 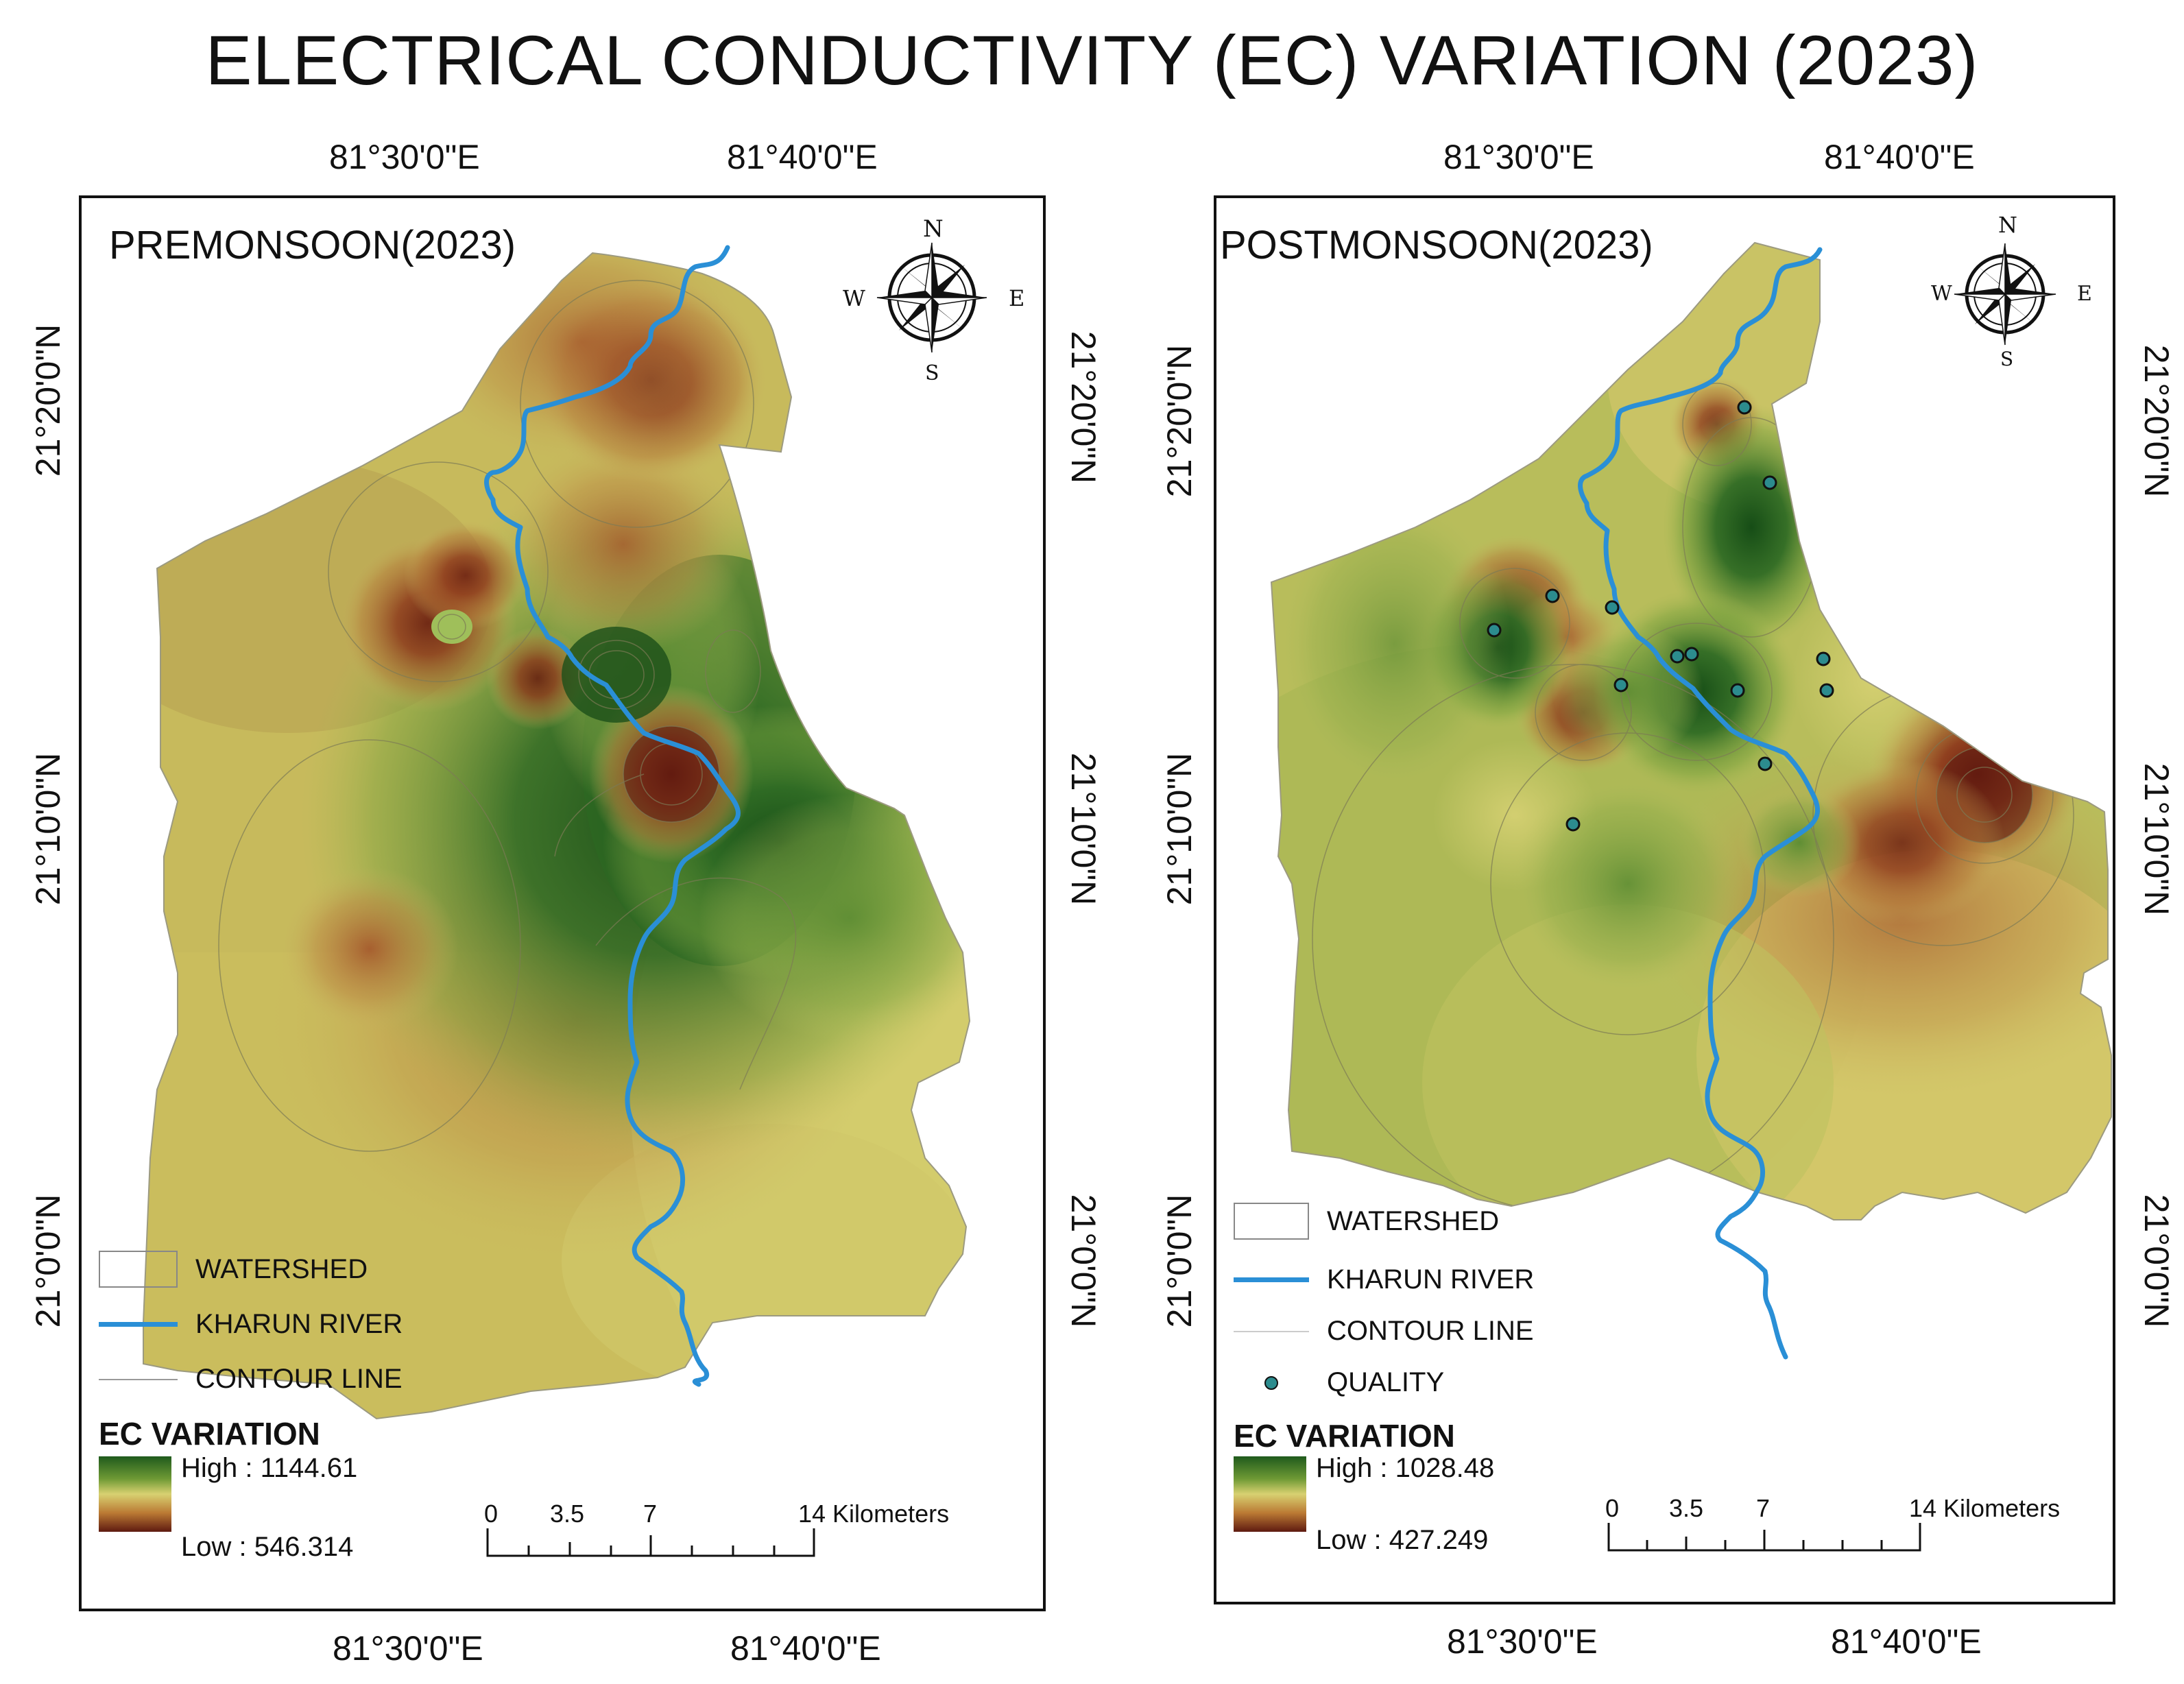 I want to click on lat-left-6: 21°0'0"N, so click(x=1179, y=1261).